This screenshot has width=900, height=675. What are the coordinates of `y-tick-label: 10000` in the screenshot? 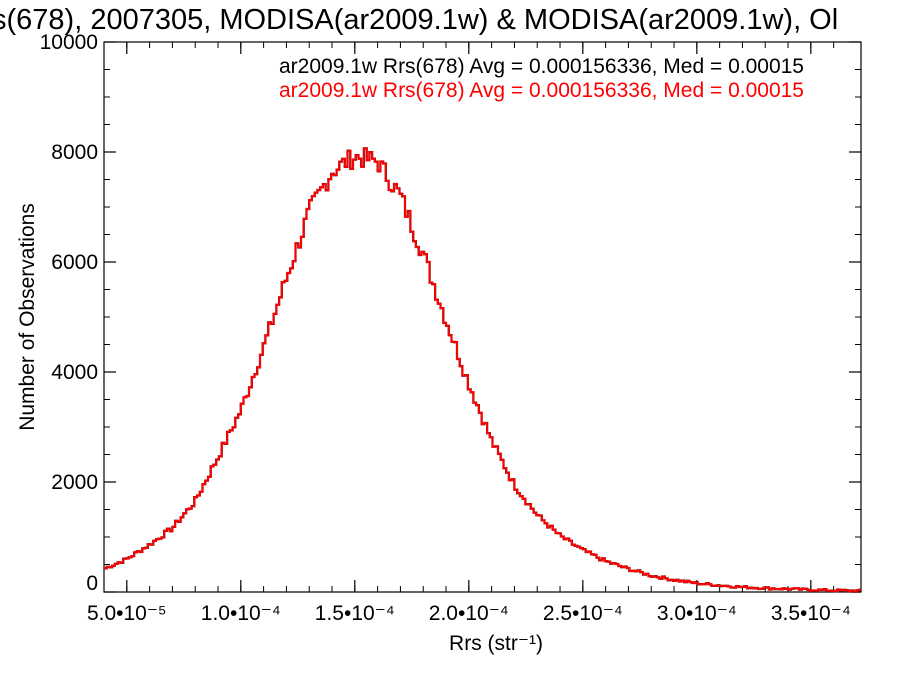 It's located at (69, 42).